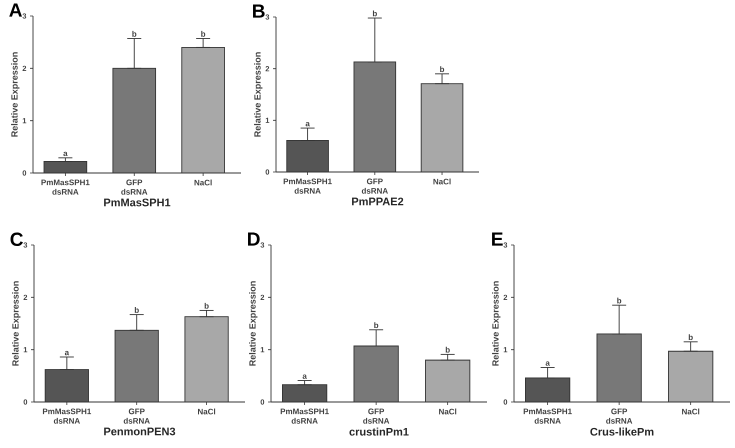  What do you see at coordinates (140, 432) in the screenshot?
I see `x-axis-title: PenmonPEN3` at bounding box center [140, 432].